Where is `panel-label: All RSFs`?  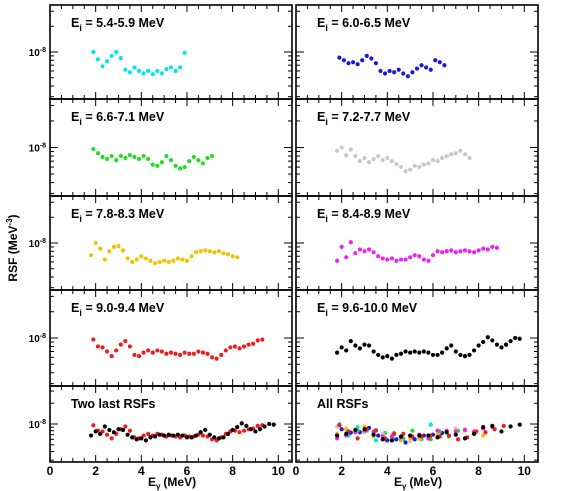
panel-label: All RSFs is located at coordinates (342, 404).